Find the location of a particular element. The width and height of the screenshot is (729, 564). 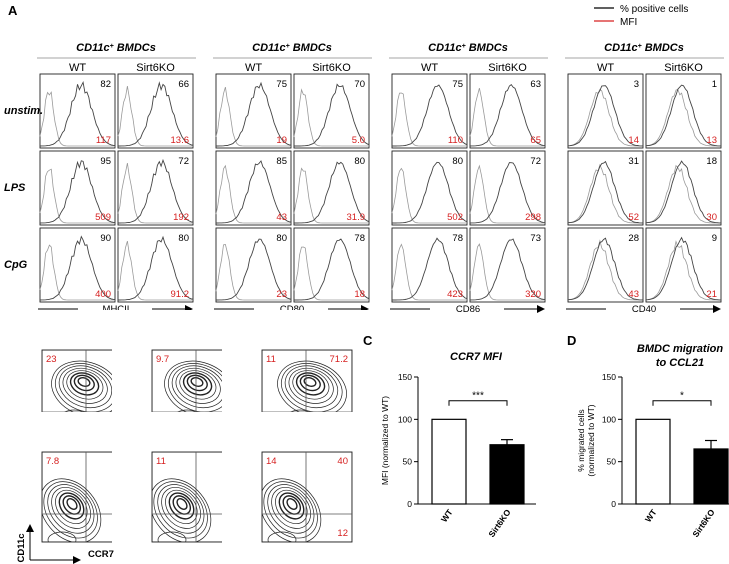

significance-marker: *** is located at coordinates (478, 396).